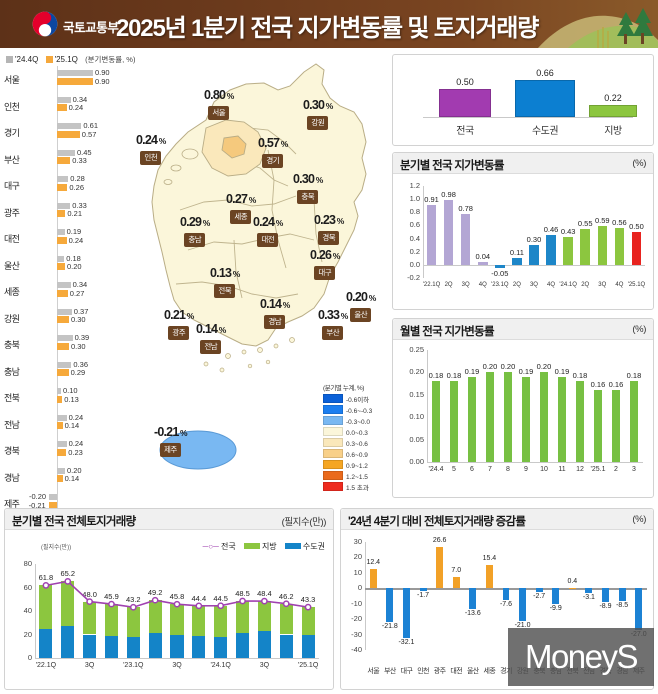 The width and height of the screenshot is (658, 694). I want to click on map-legend-label: 0.0~0.3, so click(357, 433).